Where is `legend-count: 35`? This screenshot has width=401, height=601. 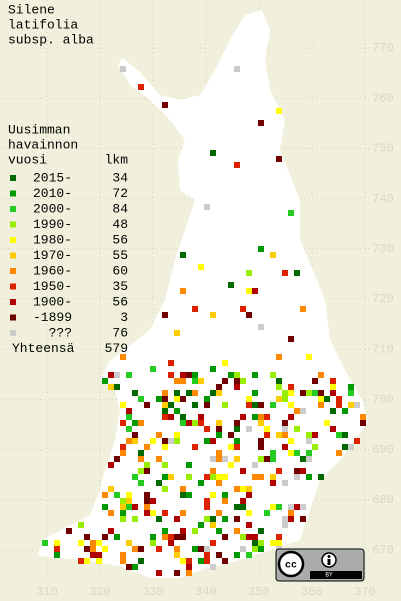 legend-count: 35 is located at coordinates (120, 286).